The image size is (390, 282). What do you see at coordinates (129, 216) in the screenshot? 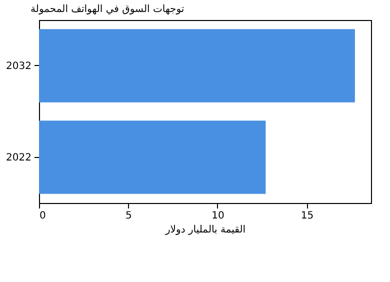
I see `x-tick-label: 5` at bounding box center [129, 216].